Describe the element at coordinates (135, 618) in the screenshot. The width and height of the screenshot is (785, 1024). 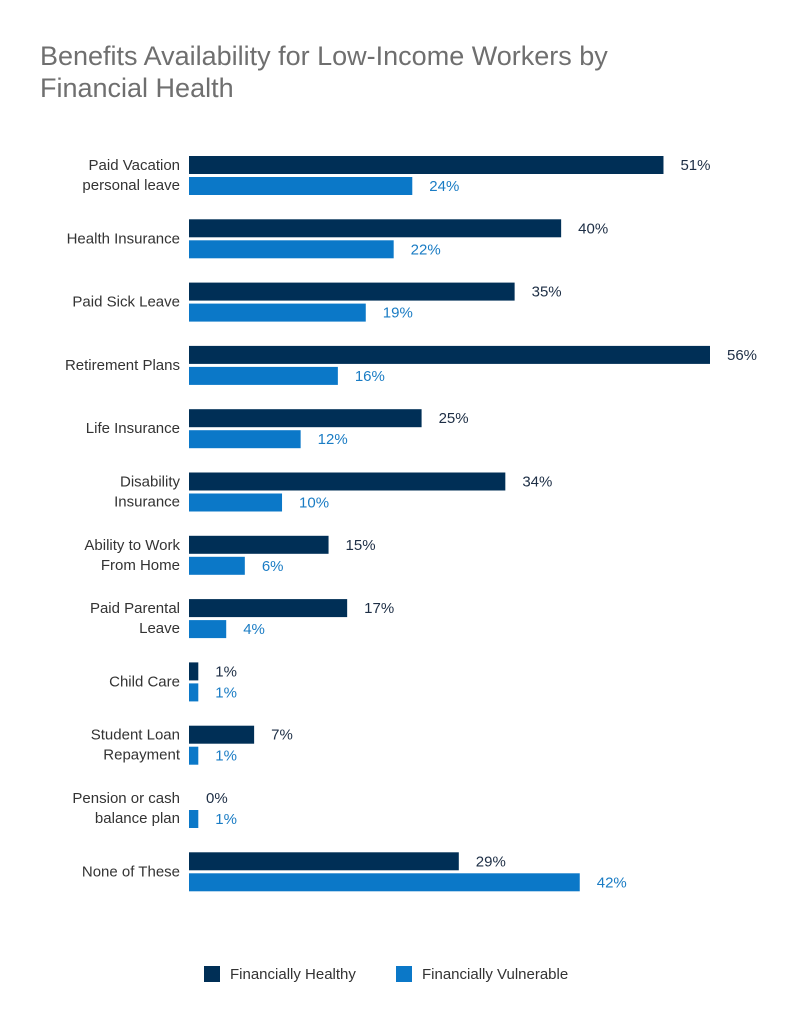
I see `category-label: Paid Parental Leave` at that location.